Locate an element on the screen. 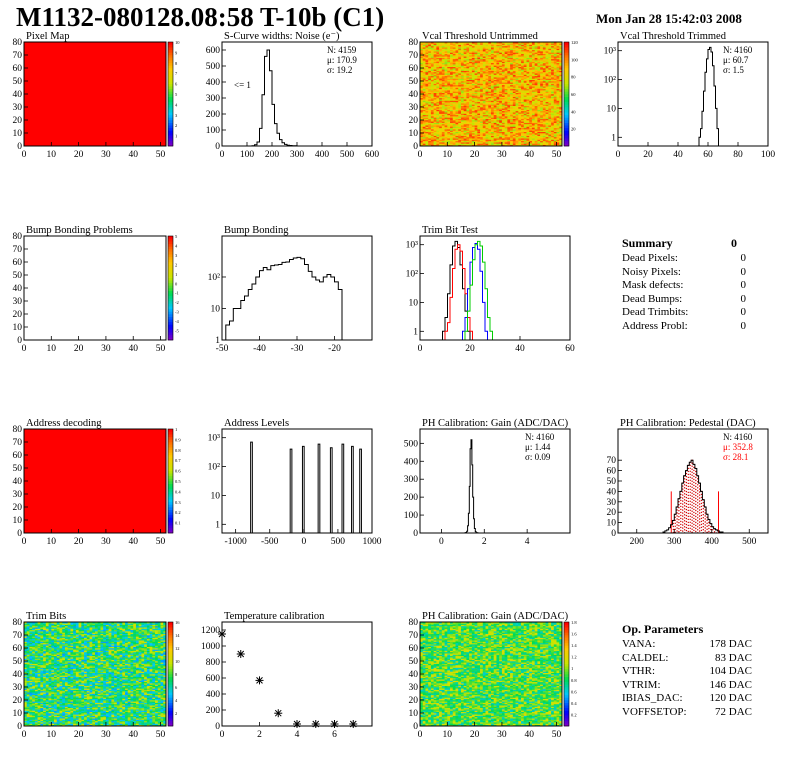  palette-tick-label: -4 is located at coordinates (177, 321).